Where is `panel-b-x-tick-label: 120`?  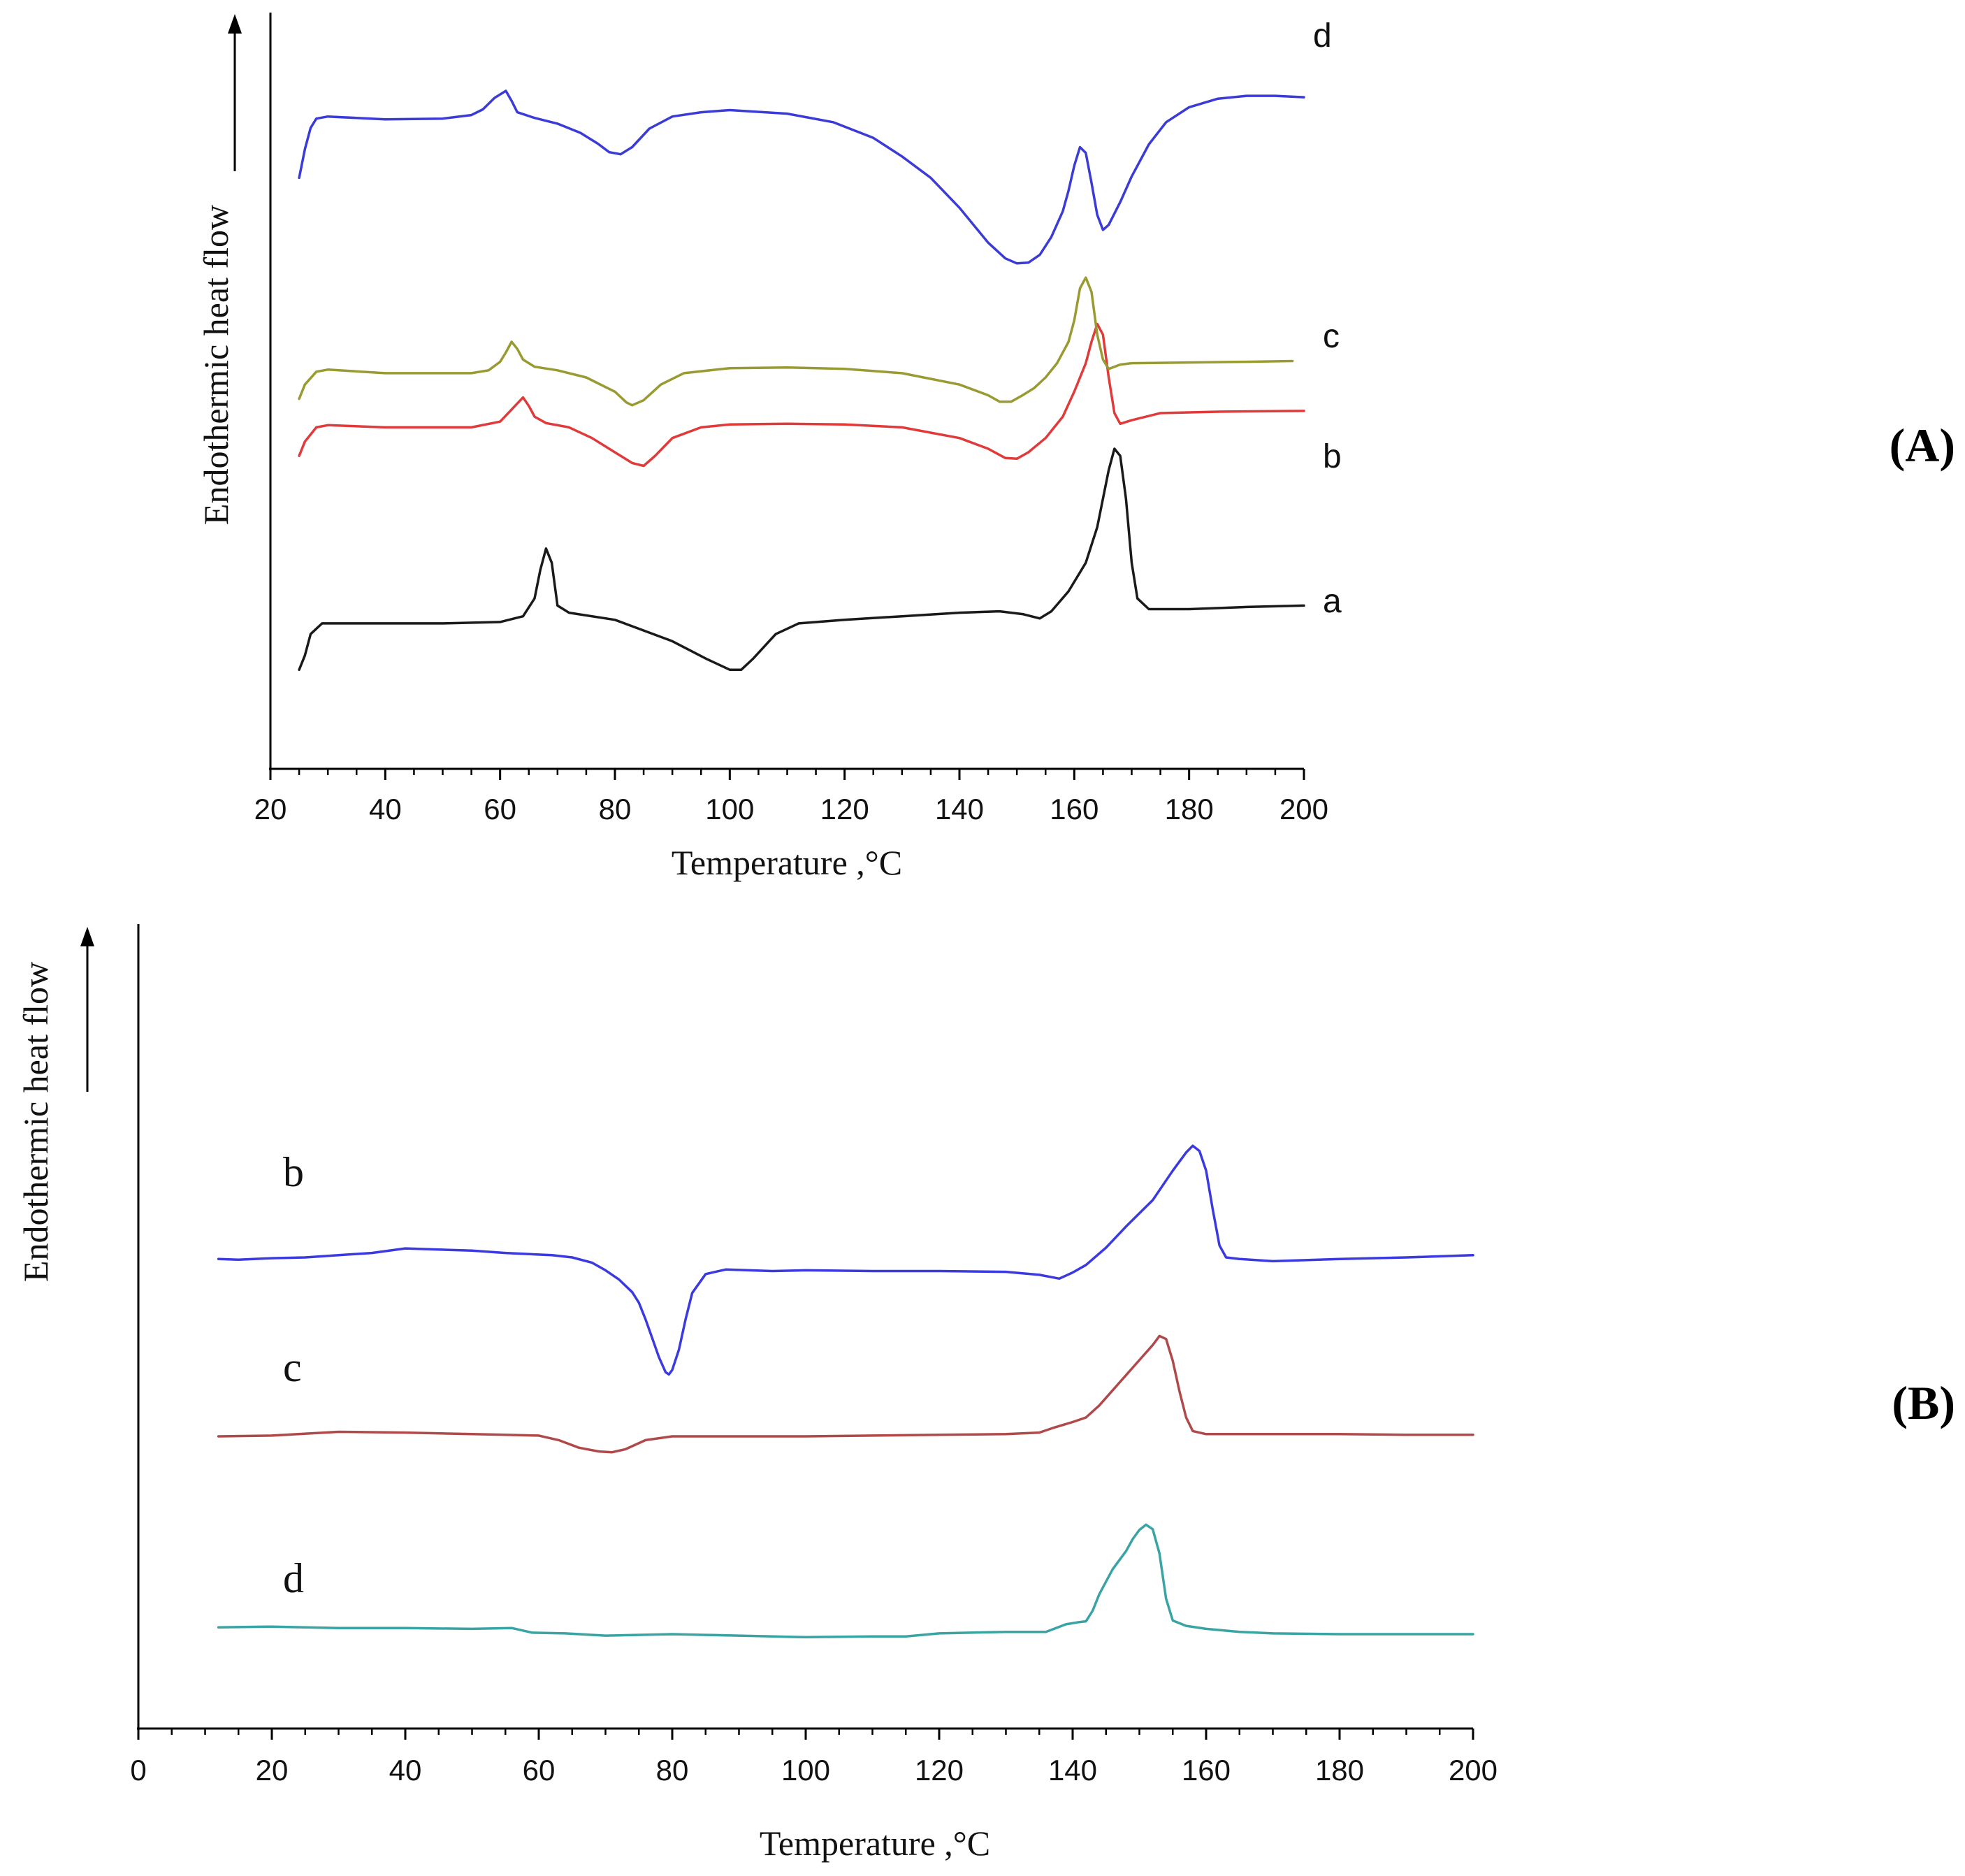 panel-b-x-tick-label: 120 is located at coordinates (939, 1770).